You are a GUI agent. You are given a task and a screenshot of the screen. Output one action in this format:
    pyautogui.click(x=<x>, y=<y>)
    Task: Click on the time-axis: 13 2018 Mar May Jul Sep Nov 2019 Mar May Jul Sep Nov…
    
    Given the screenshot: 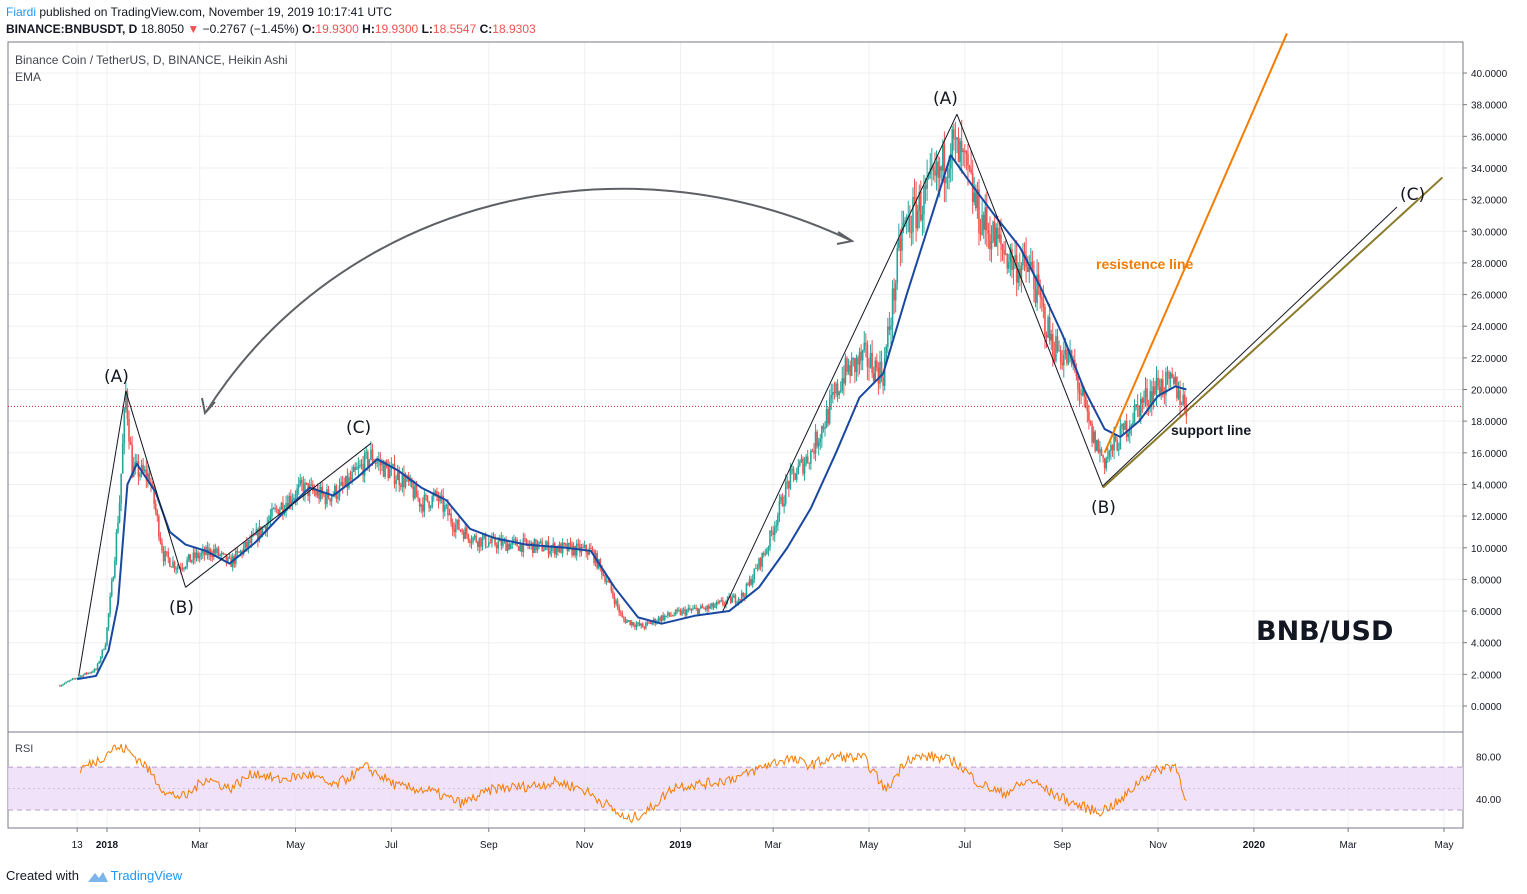 What is the action you would take?
    pyautogui.click(x=763, y=839)
    